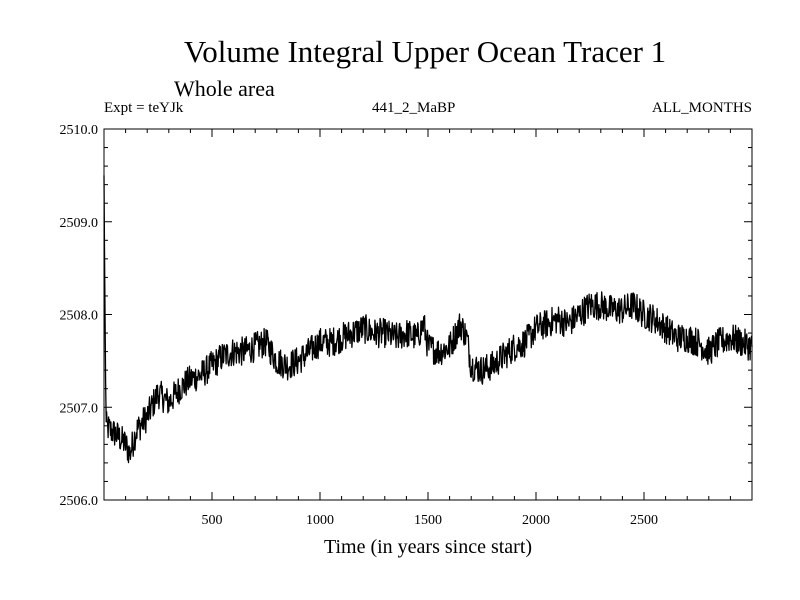 This screenshot has width=800, height=600. I want to click on x-tick-label: 1000, so click(320, 520).